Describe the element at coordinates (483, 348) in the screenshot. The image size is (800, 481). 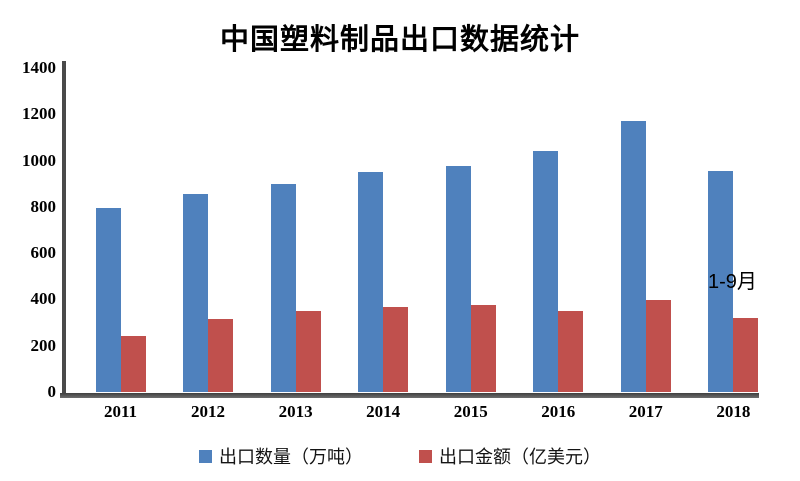
I see `bar-amount-2015` at that location.